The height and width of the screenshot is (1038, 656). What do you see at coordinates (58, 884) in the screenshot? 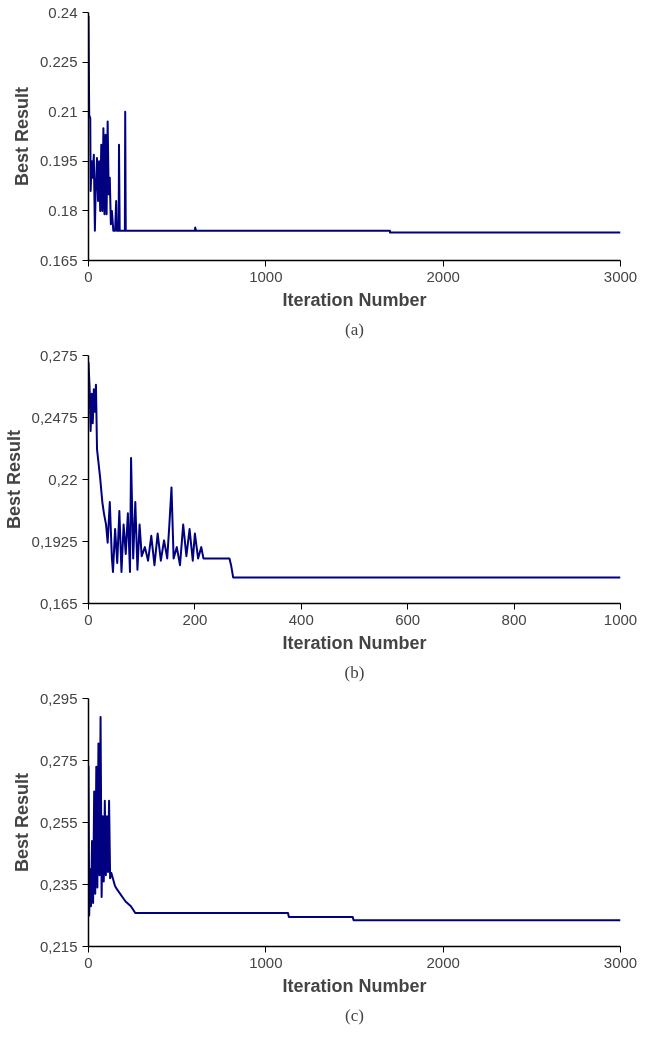
I see `y-tick-label: 0,235` at bounding box center [58, 884].